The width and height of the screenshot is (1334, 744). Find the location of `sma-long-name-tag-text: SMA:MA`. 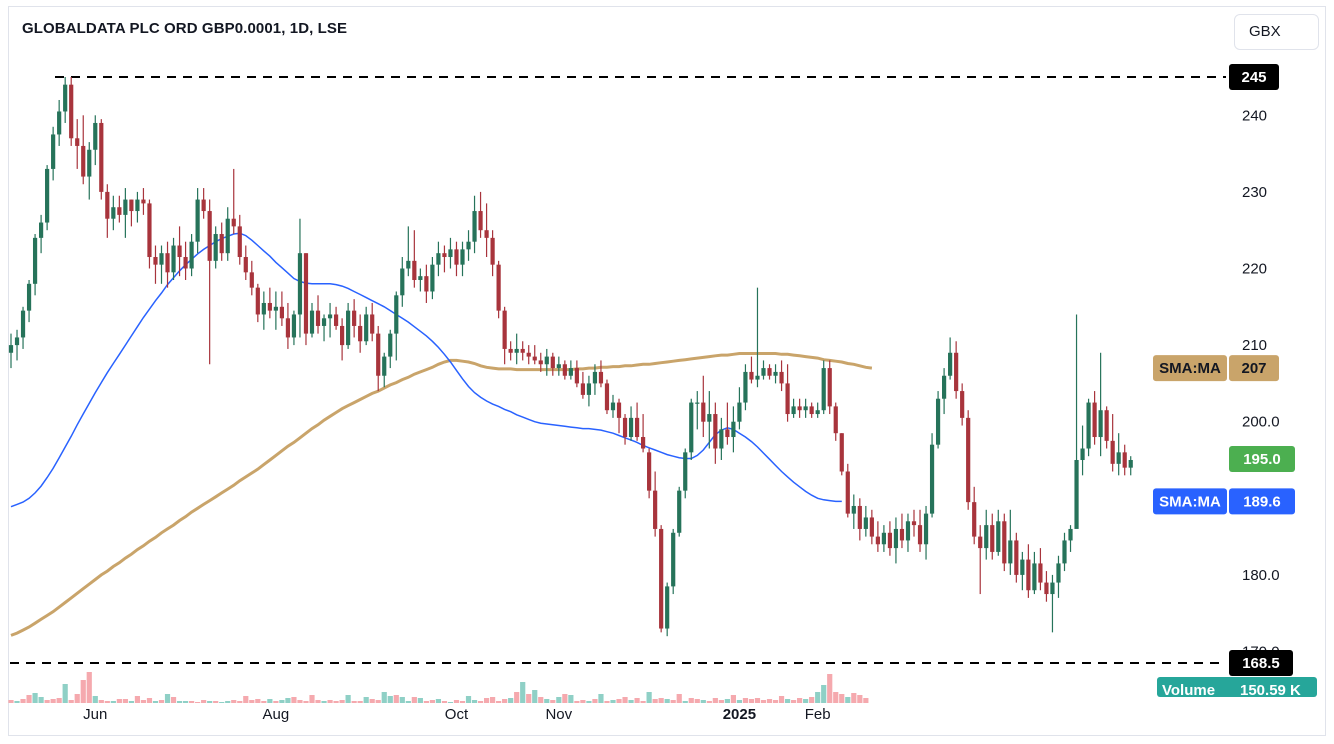

sma-long-name-tag-text: SMA:MA is located at coordinates (1190, 368).